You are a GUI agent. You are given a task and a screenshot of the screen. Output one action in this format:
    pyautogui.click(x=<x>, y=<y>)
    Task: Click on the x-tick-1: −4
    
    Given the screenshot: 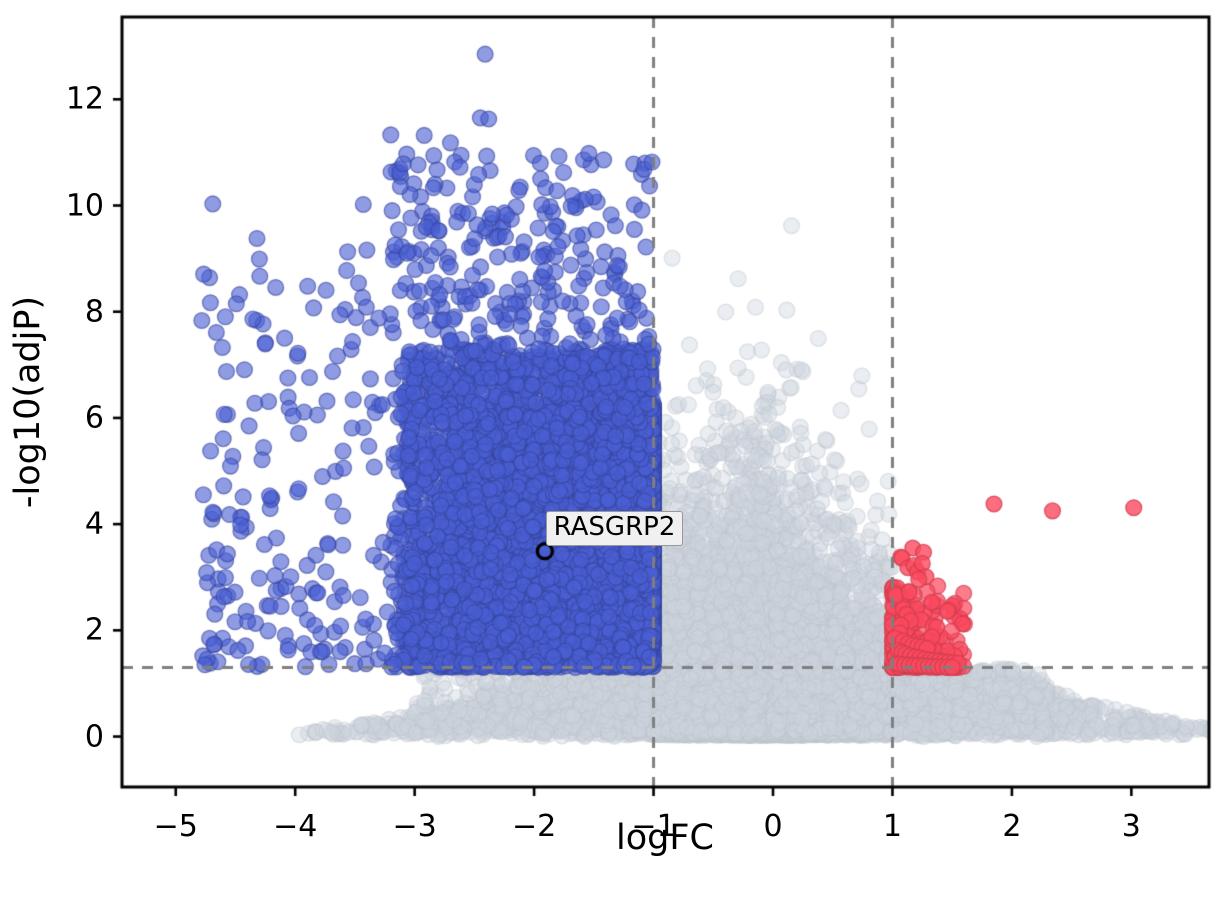 What is the action you would take?
    pyautogui.click(x=295, y=826)
    